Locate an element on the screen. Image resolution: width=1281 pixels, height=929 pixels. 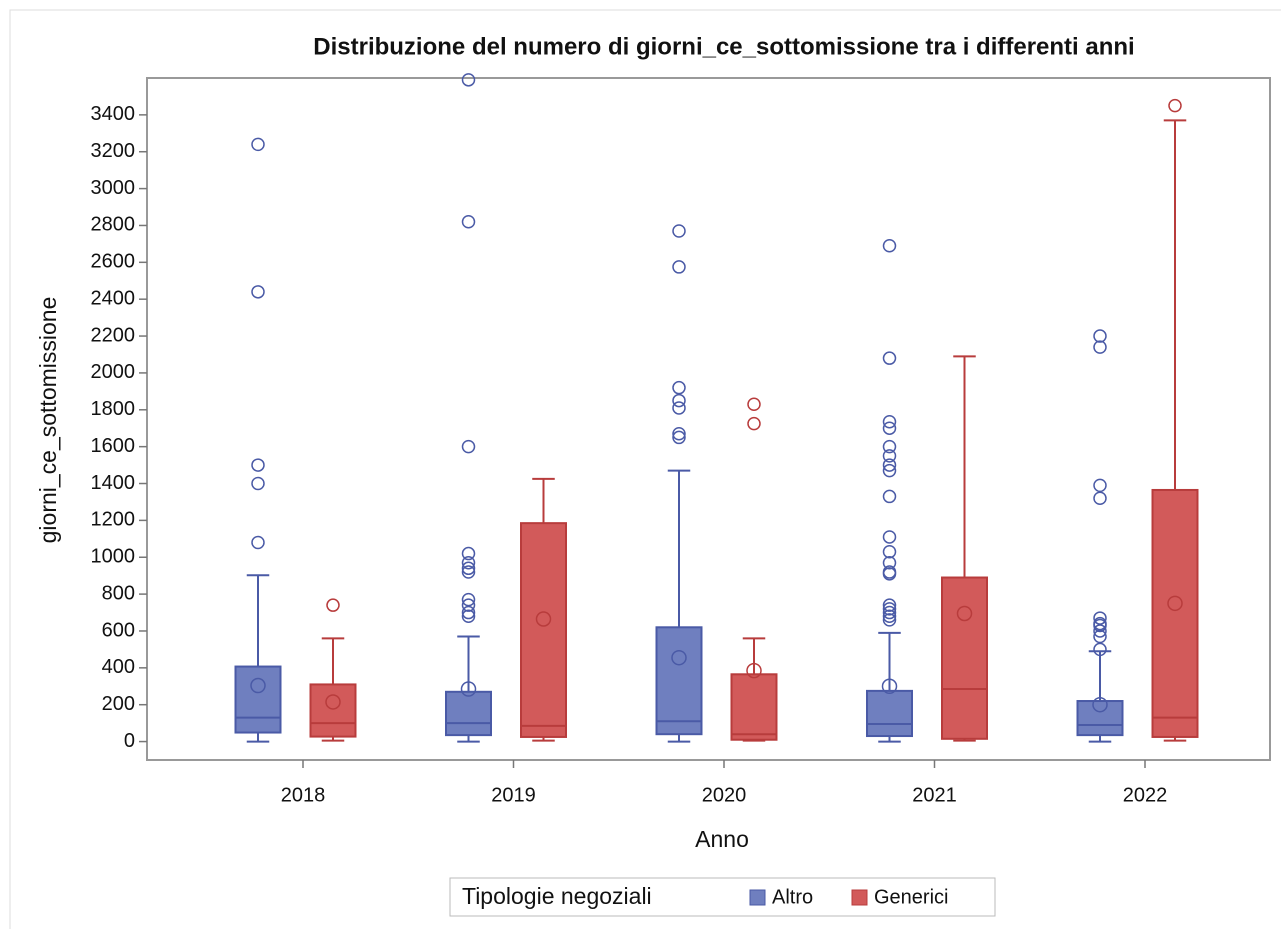
y-tick-label: 200 is located at coordinates (118, 704).